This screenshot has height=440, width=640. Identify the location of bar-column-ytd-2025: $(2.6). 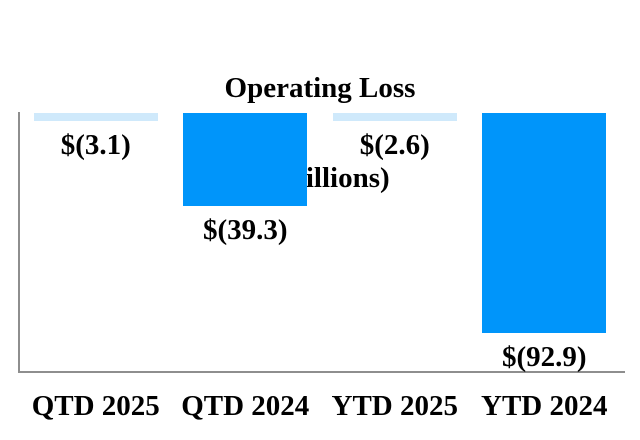
(395, 242).